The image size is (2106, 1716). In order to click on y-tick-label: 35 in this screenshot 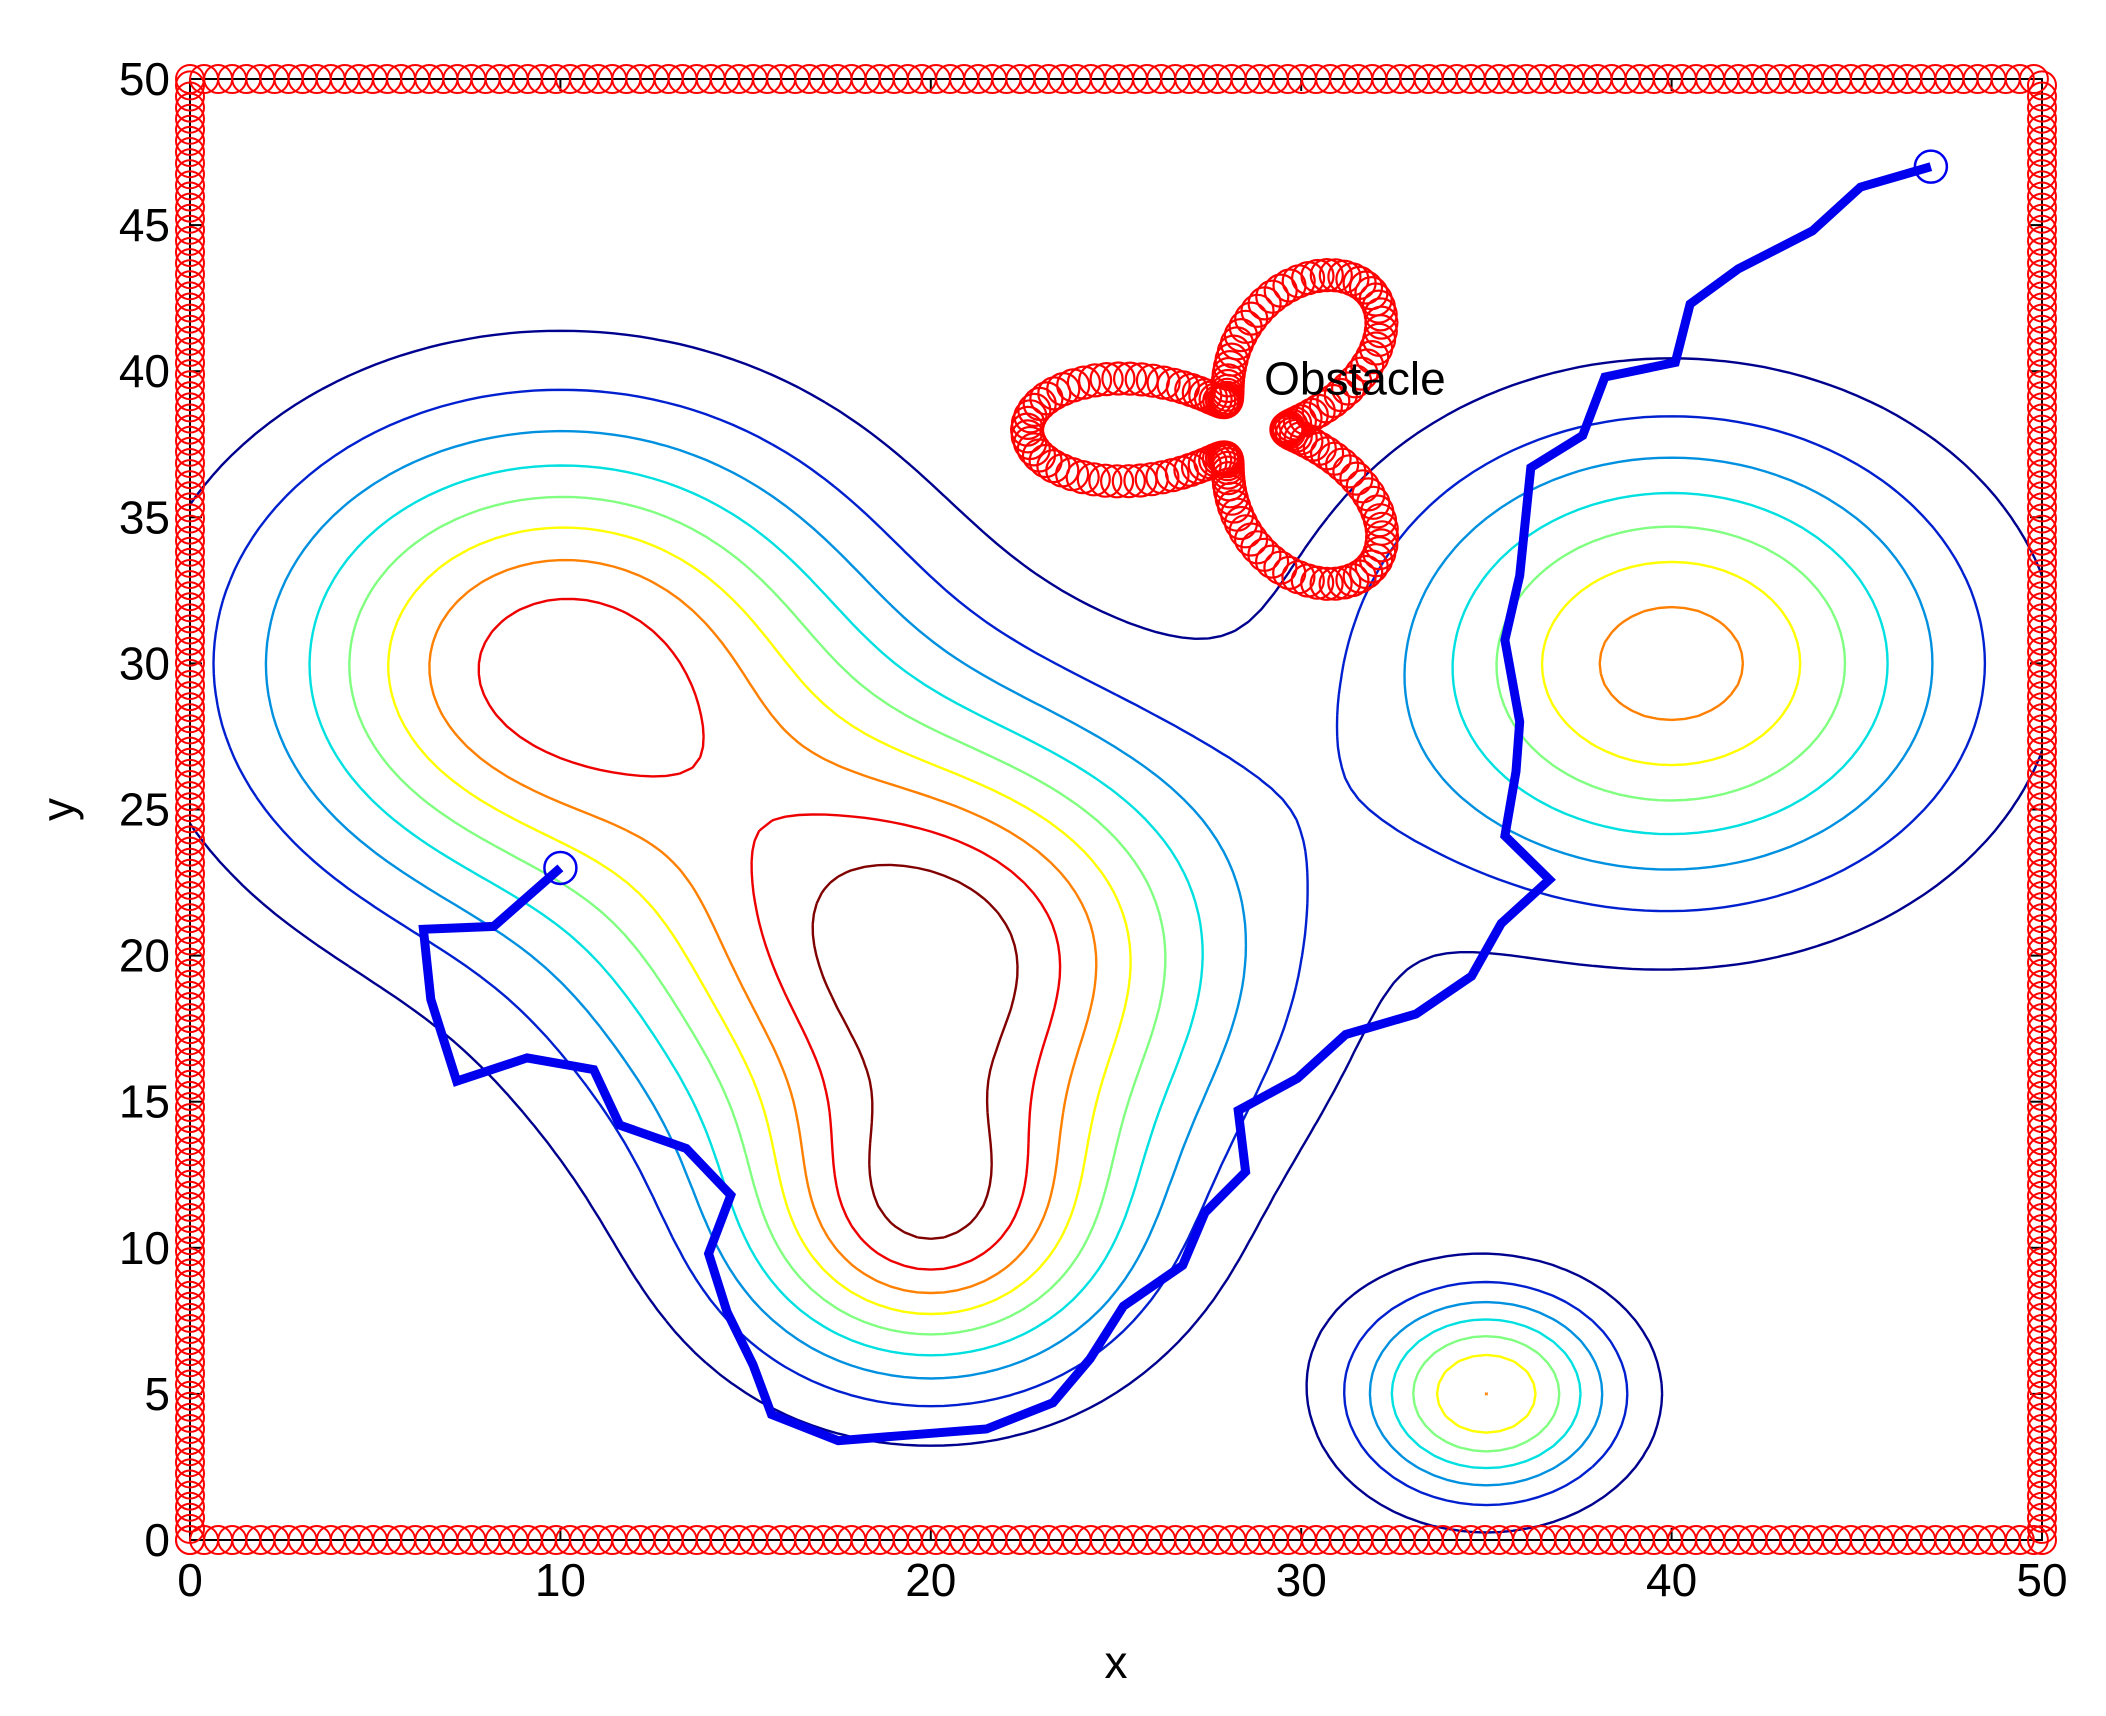, I will do `click(144, 517)`.